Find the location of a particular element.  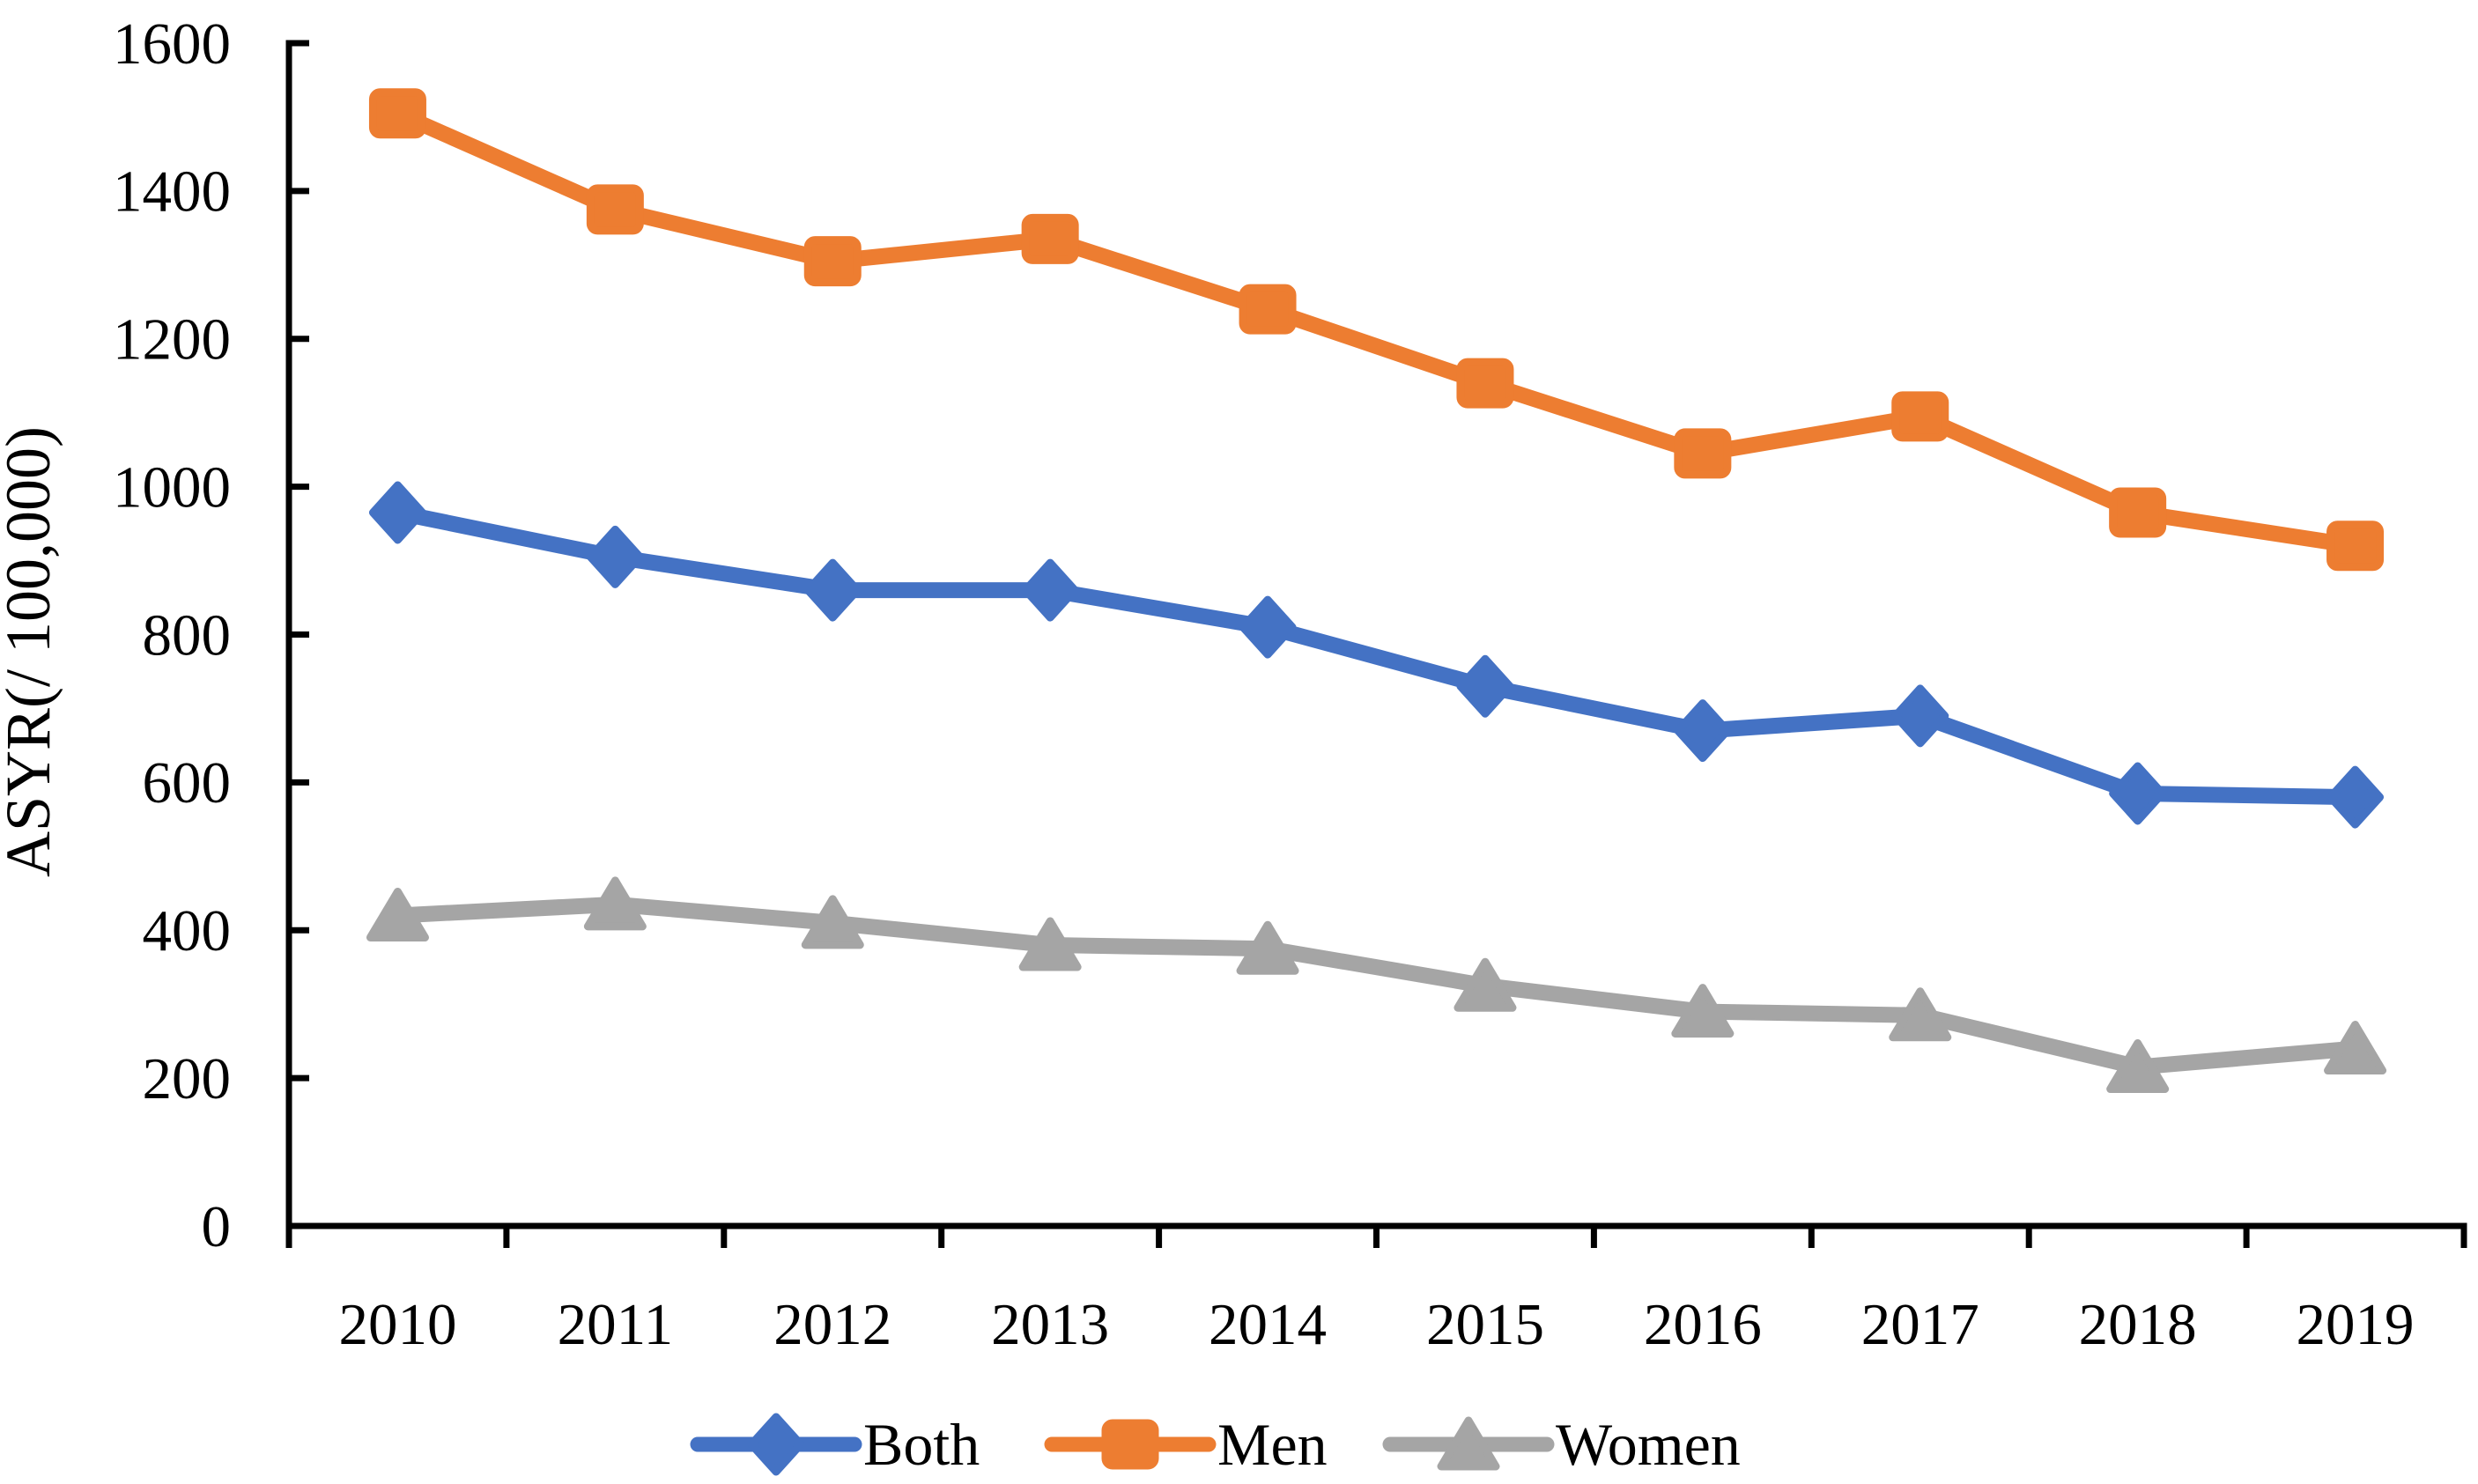

square-marker-men-2018 is located at coordinates (2138, 512).